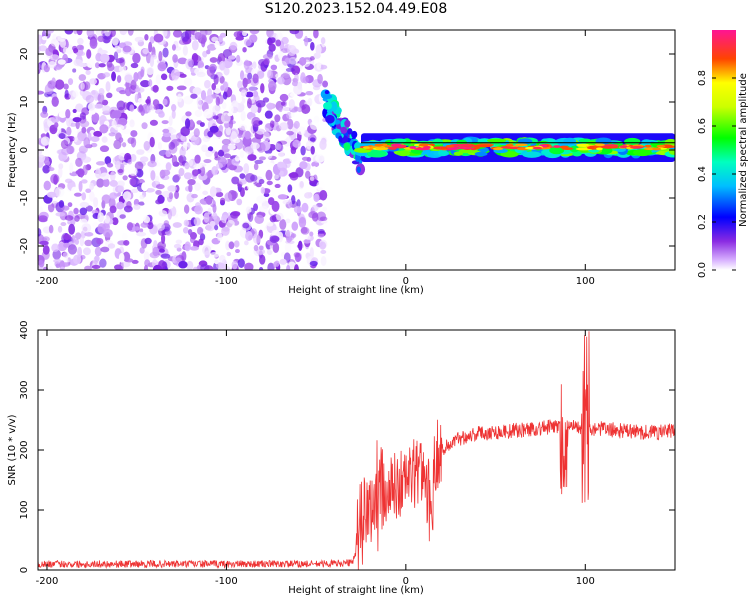 This screenshot has width=750, height=600. Describe the element at coordinates (24, 389) in the screenshot. I see `bottom-y-tick-label: 300` at that location.